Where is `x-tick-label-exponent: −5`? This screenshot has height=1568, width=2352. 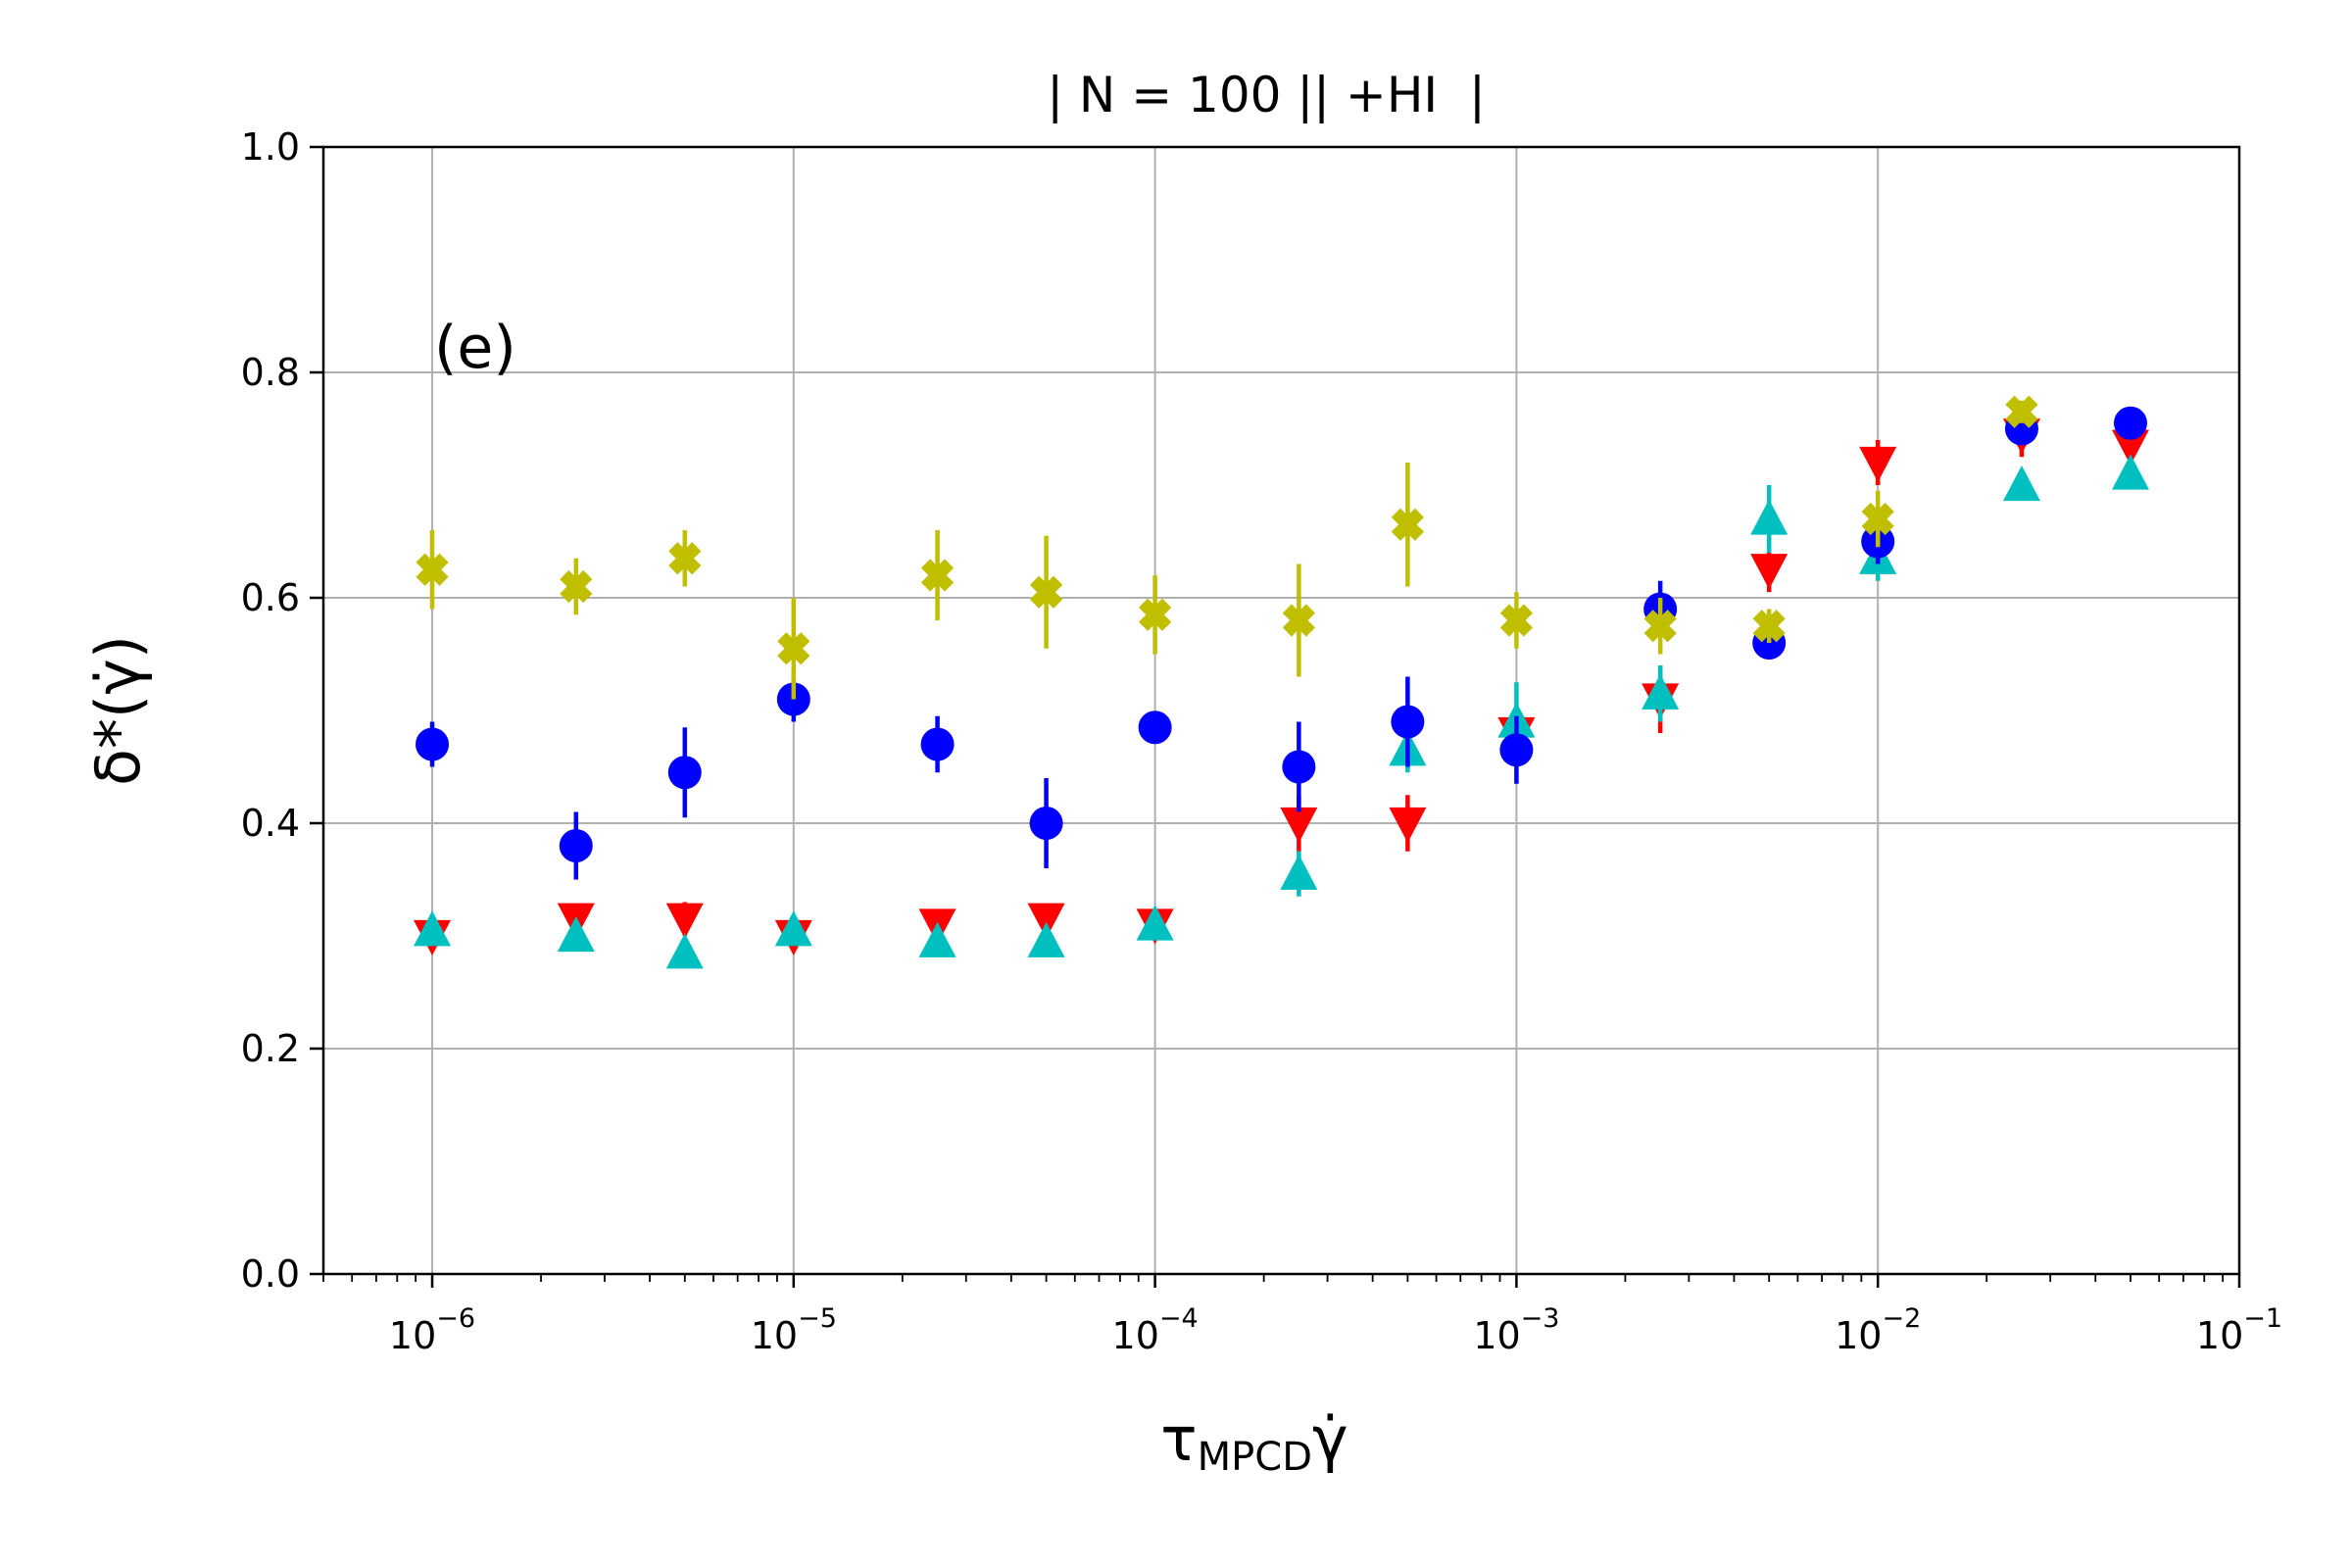
x-tick-label-exponent: −5 is located at coordinates (817, 1318).